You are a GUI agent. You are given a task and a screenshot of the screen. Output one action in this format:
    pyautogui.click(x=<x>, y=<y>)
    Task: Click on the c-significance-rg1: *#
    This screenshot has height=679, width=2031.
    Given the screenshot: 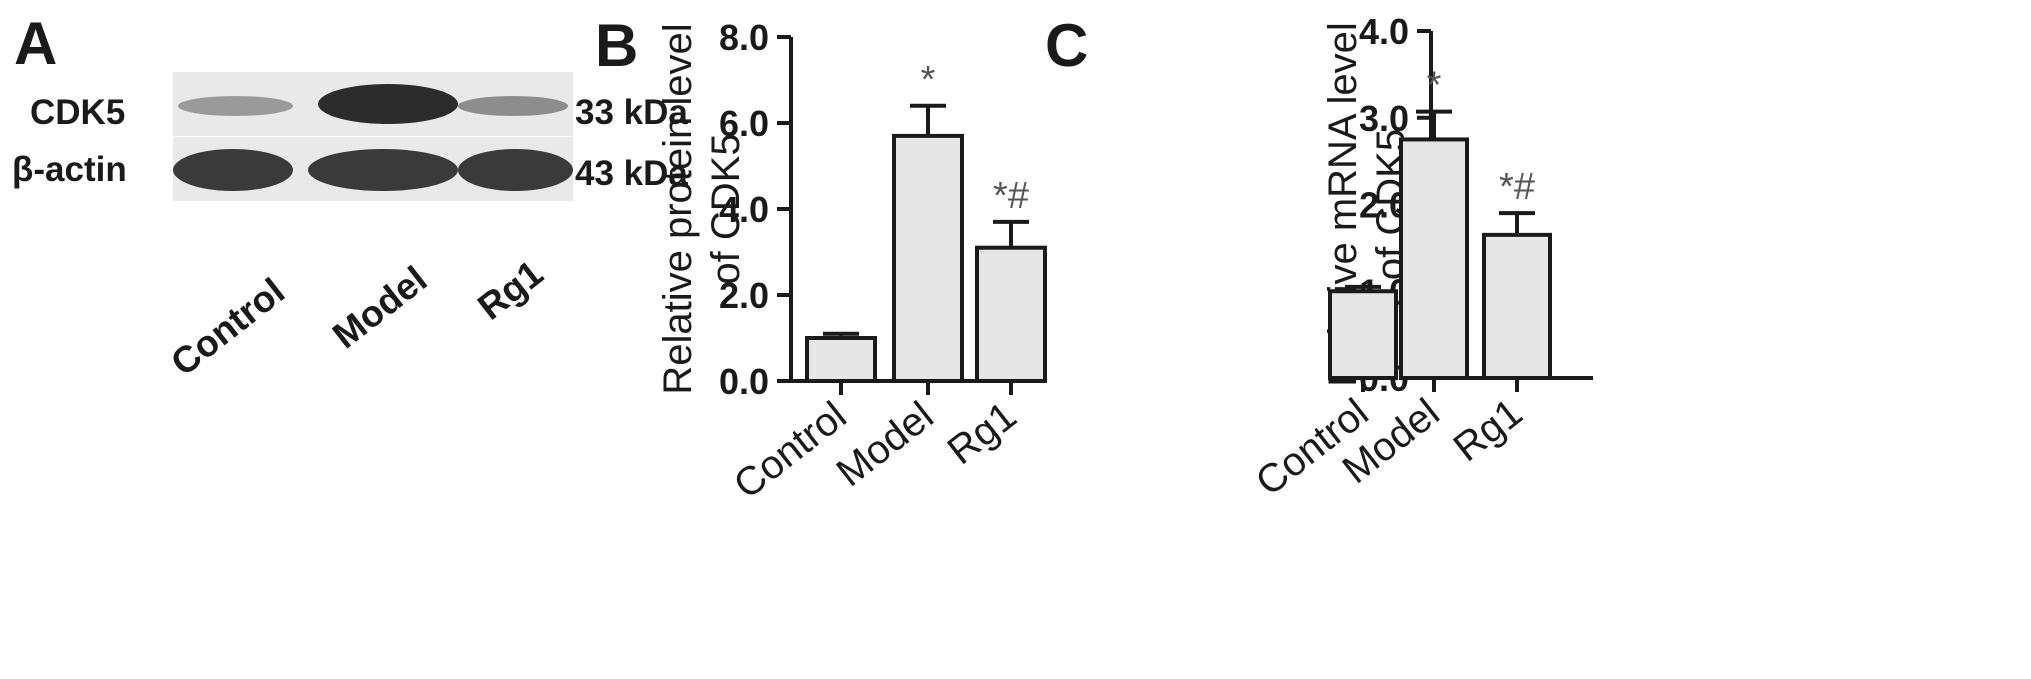 What is the action you would take?
    pyautogui.click(x=1517, y=187)
    